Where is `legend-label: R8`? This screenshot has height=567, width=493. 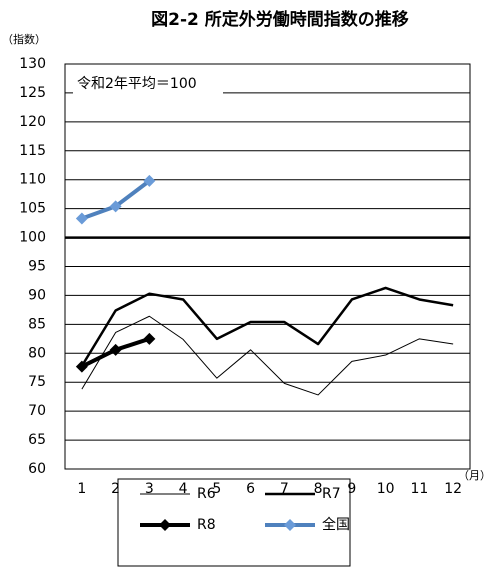
legend-label: R8 is located at coordinates (206, 525).